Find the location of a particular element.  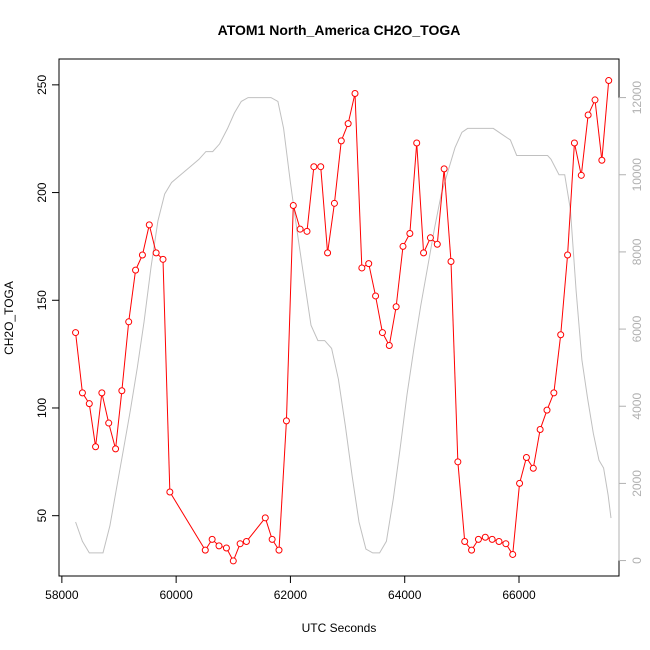

y2-tick-label: 4000 is located at coordinates (637, 406).